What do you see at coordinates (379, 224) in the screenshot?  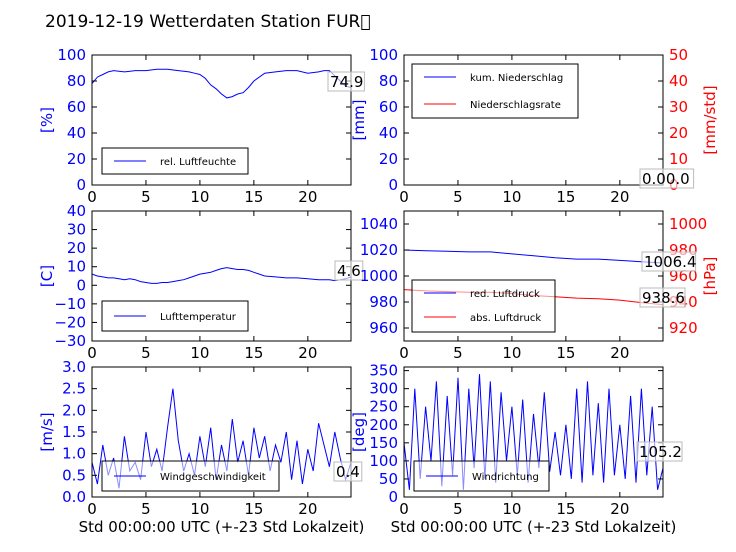 I see `y-tick-label: 1040` at bounding box center [379, 224].